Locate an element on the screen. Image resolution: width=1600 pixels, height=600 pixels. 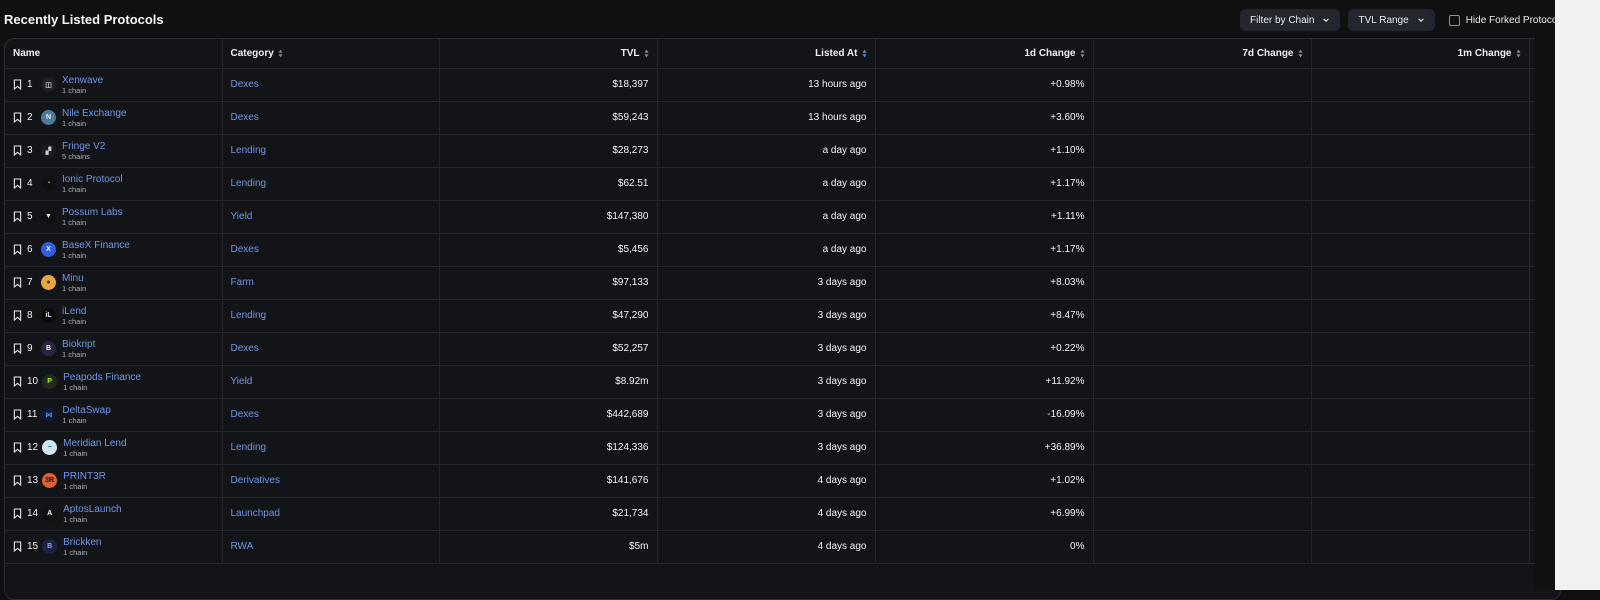
category-link: Launchpad is located at coordinates (255, 513).